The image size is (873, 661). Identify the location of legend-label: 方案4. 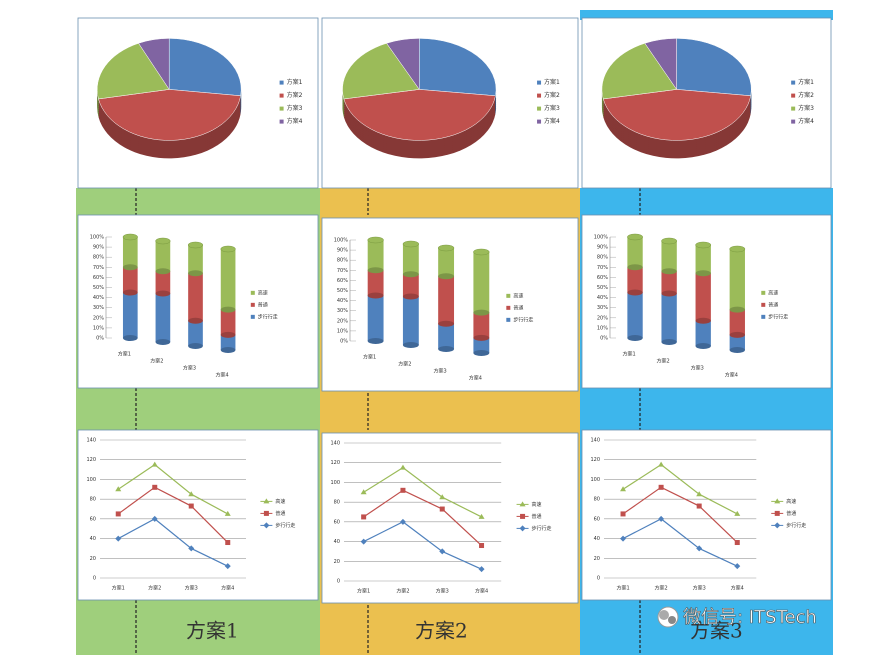
(806, 121).